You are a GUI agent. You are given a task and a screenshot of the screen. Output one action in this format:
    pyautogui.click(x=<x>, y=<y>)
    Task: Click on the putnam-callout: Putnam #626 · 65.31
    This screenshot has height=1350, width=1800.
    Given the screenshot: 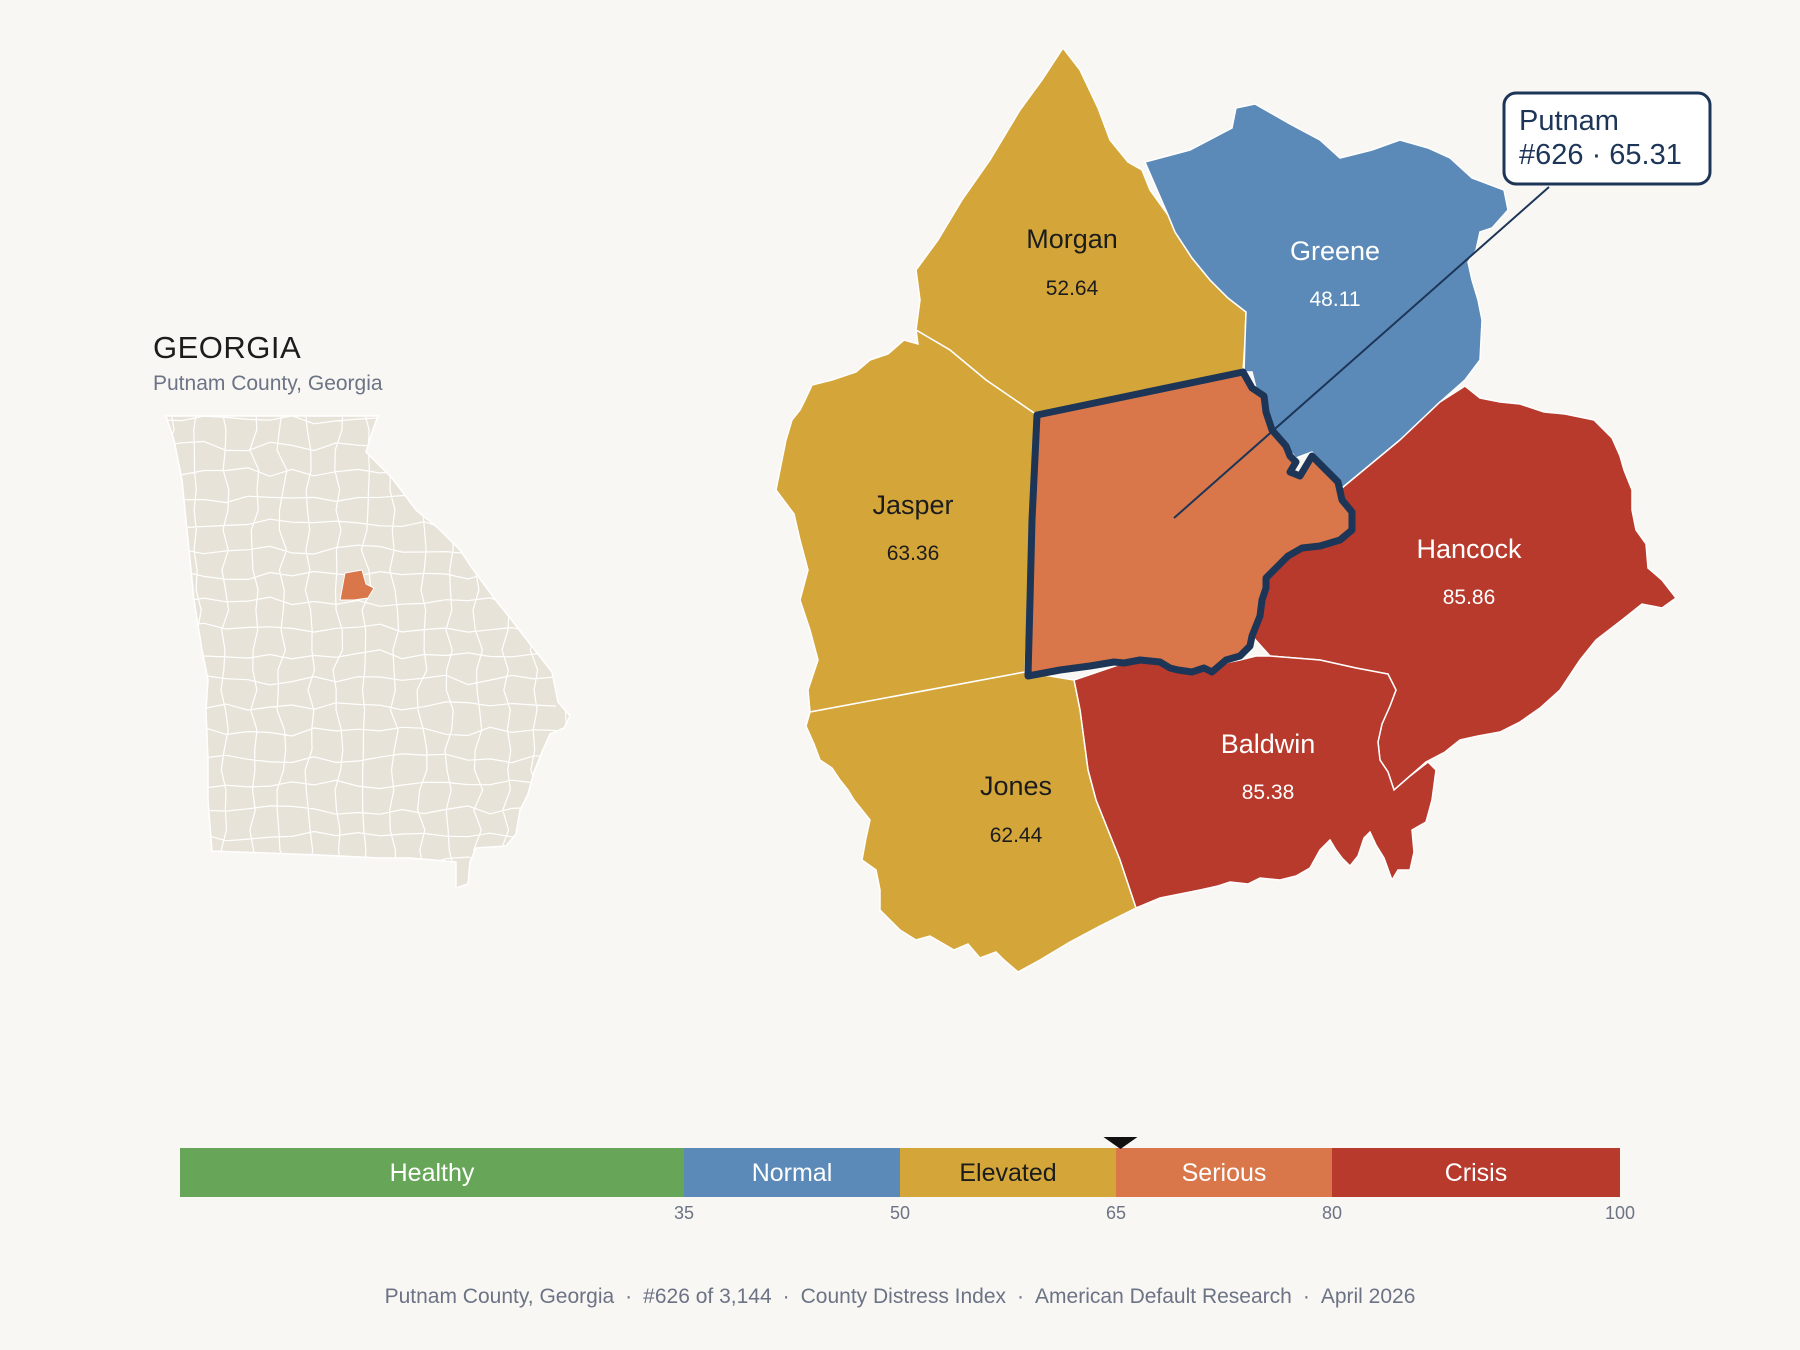 What is the action you would take?
    pyautogui.click(x=1442, y=305)
    